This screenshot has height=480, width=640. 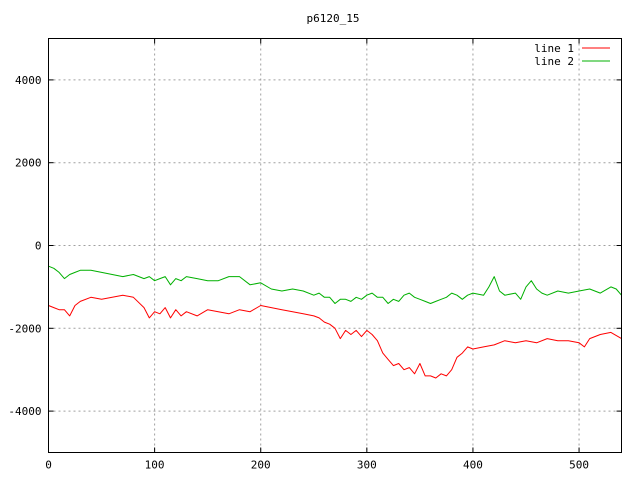 What do you see at coordinates (28, 163) in the screenshot?
I see `y-tick-label: 2000` at bounding box center [28, 163].